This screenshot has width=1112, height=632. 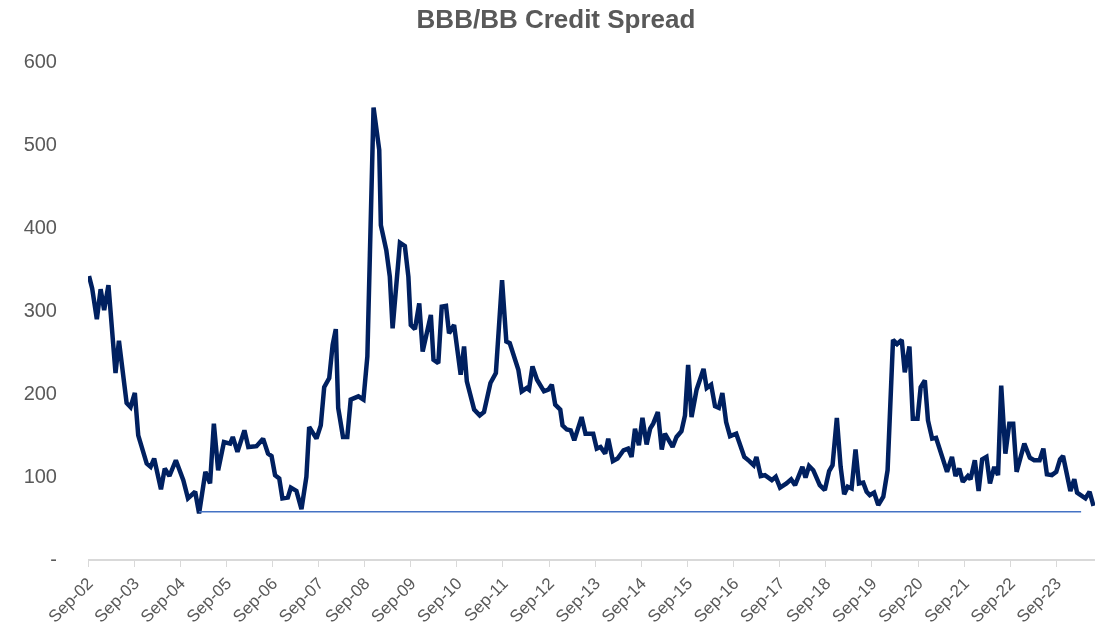 I want to click on y-tick-label: 600, so click(x=40, y=61).